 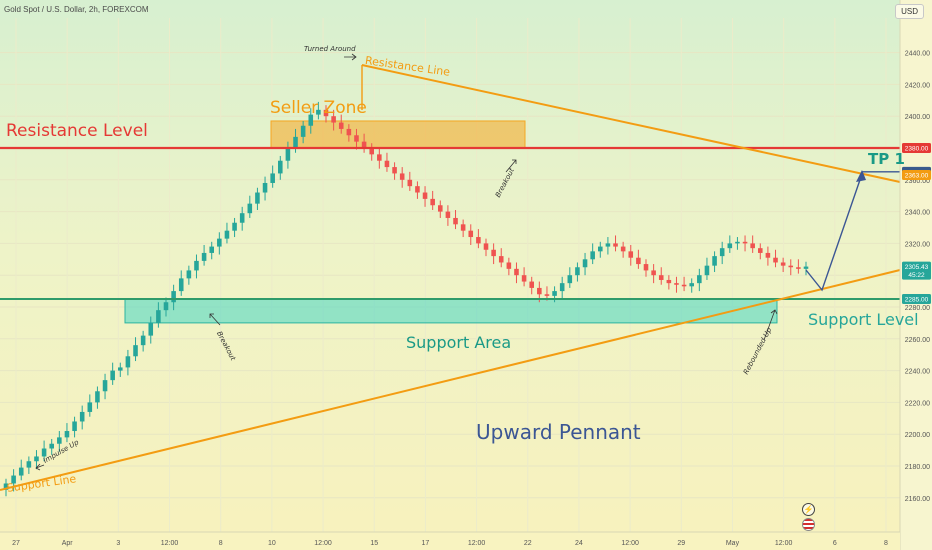 What do you see at coordinates (330, 49) in the screenshot?
I see `turned-around-note: Turned Around` at bounding box center [330, 49].